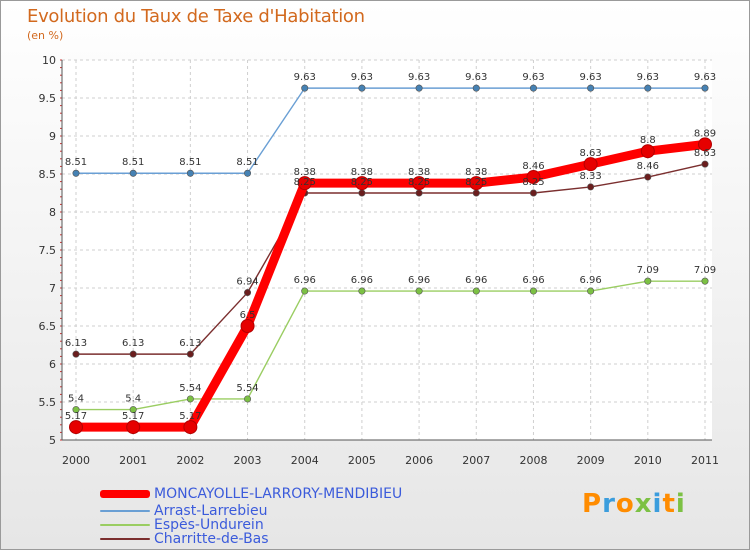  What do you see at coordinates (48, 98) in the screenshot?
I see `y-tick-label-9: 9.5` at bounding box center [48, 98].